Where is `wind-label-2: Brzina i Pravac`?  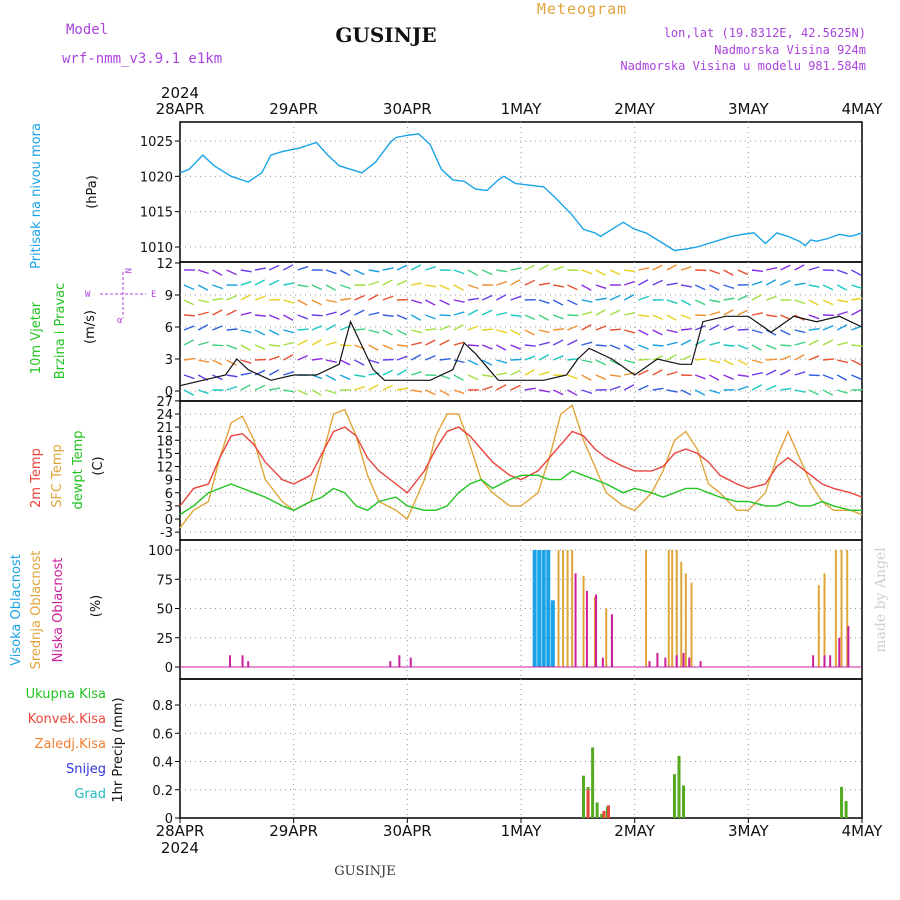 wind-label-2: Brzina i Pravac is located at coordinates (60, 331).